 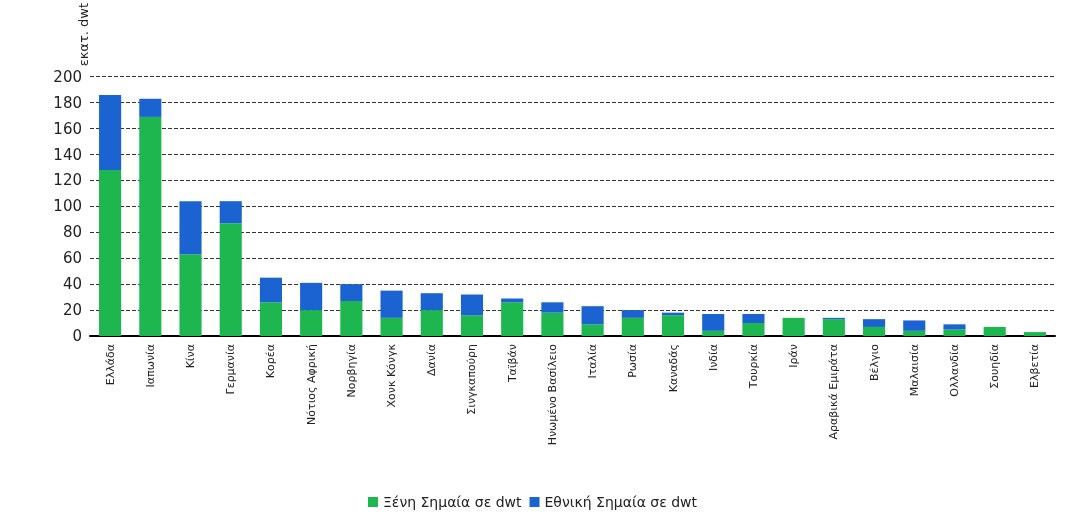 What do you see at coordinates (351, 371) in the screenshot?
I see `x-tick-label: Νορβηγία` at bounding box center [351, 371].